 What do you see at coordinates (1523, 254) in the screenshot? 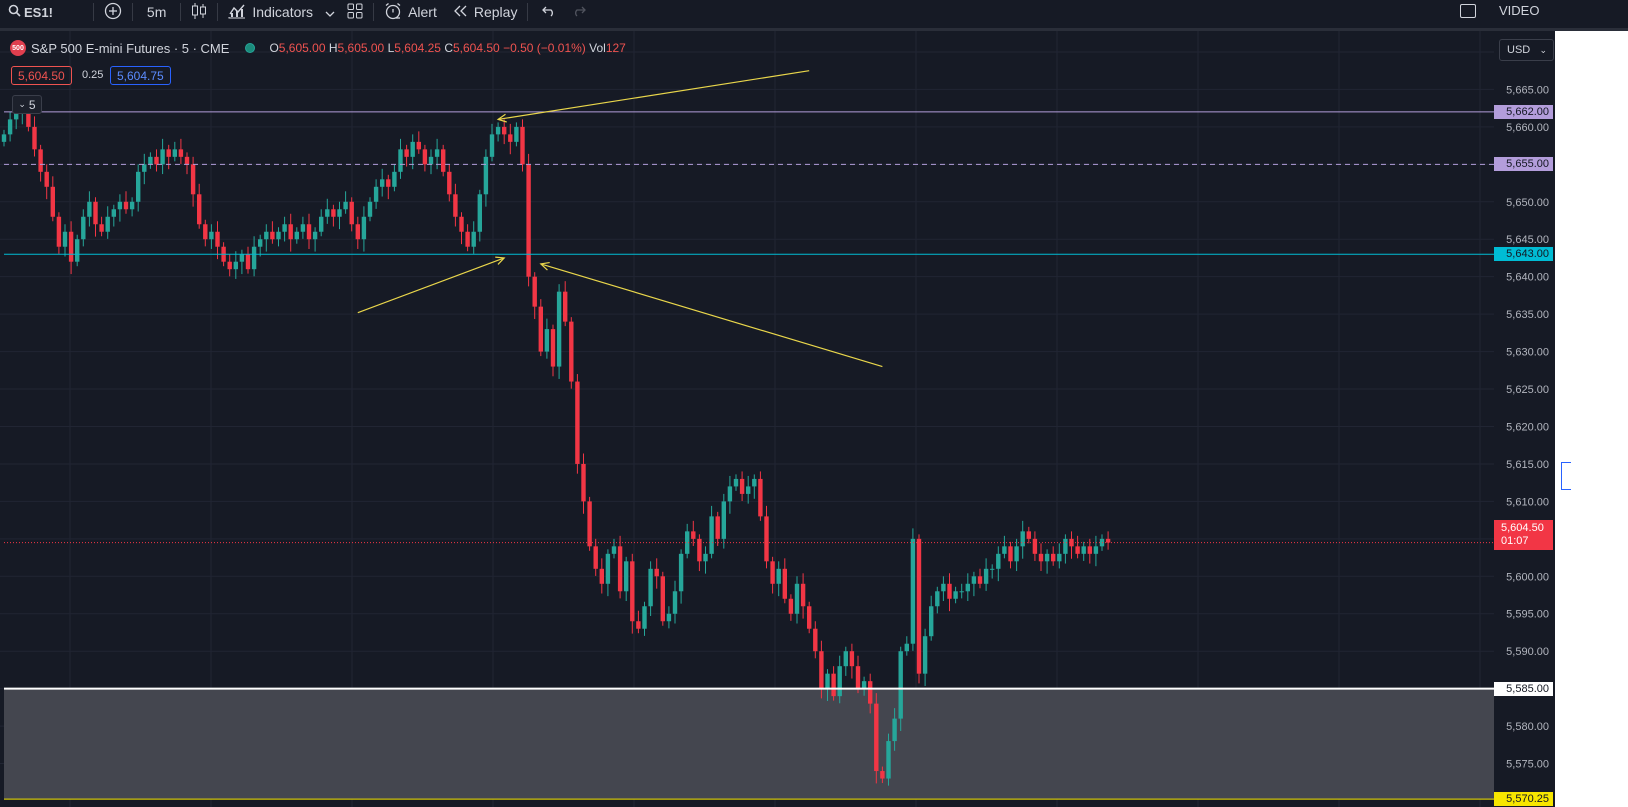
I see `level-price-label: 5,643.00` at bounding box center [1523, 254].